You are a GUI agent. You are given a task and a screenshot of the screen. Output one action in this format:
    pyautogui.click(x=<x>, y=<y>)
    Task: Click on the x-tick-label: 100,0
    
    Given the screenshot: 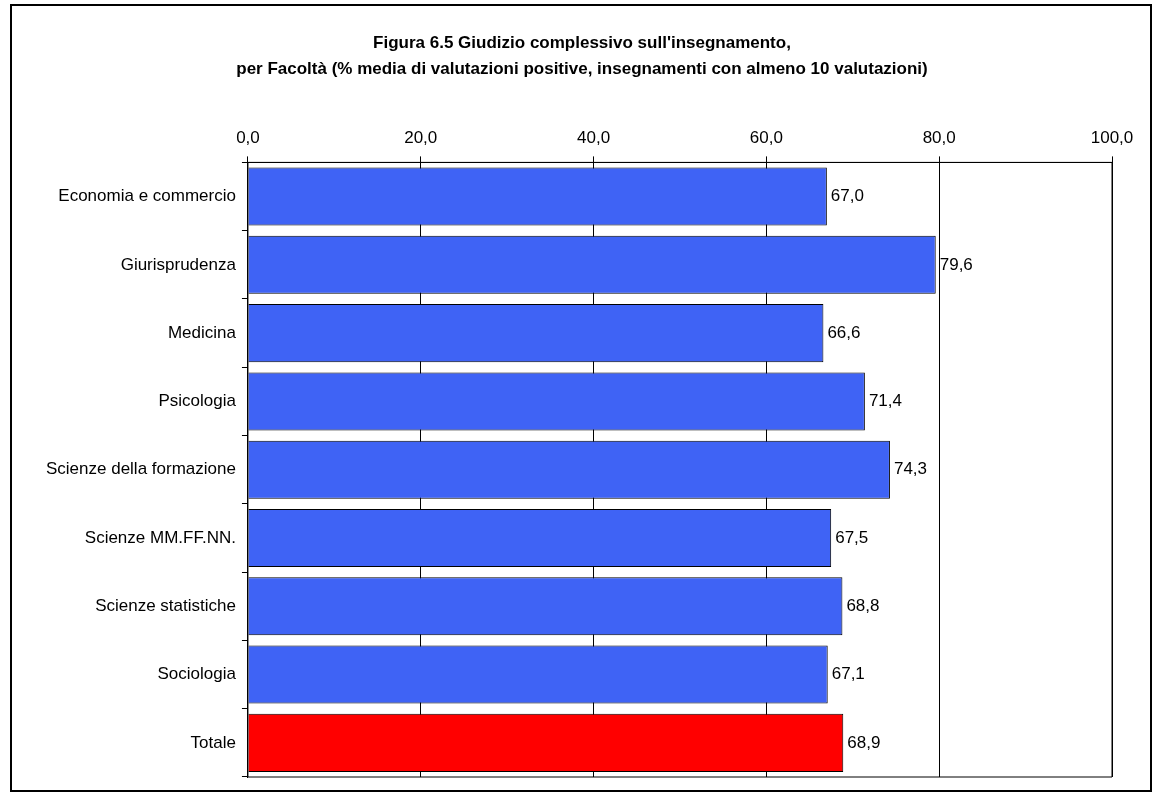 What is the action you would take?
    pyautogui.click(x=1112, y=137)
    